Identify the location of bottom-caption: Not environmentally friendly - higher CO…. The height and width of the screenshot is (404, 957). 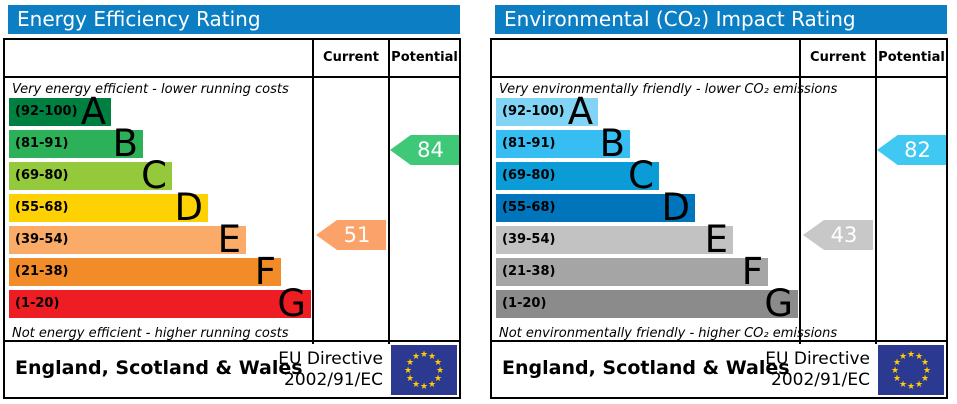
(668, 333).